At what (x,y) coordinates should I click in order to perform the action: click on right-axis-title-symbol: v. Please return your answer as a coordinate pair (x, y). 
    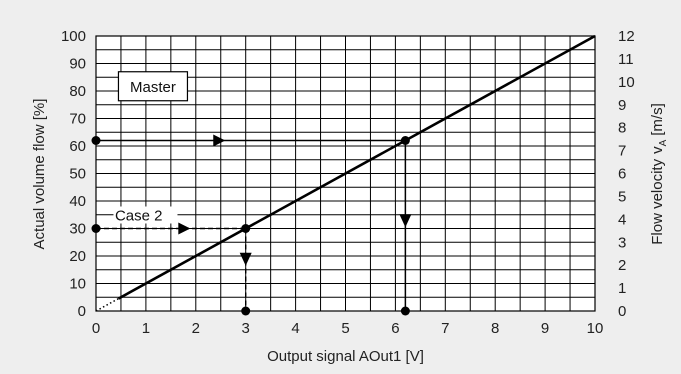
    Looking at the image, I should click on (657, 150).